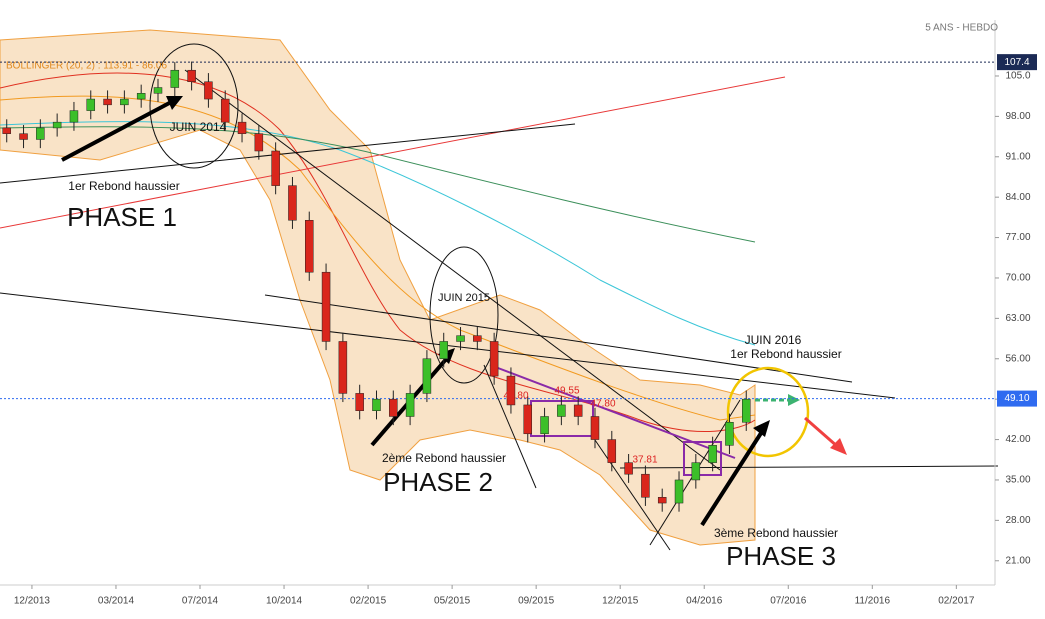 The height and width of the screenshot is (619, 1045). I want to click on x-tick-label: 09/2015, so click(536, 601).